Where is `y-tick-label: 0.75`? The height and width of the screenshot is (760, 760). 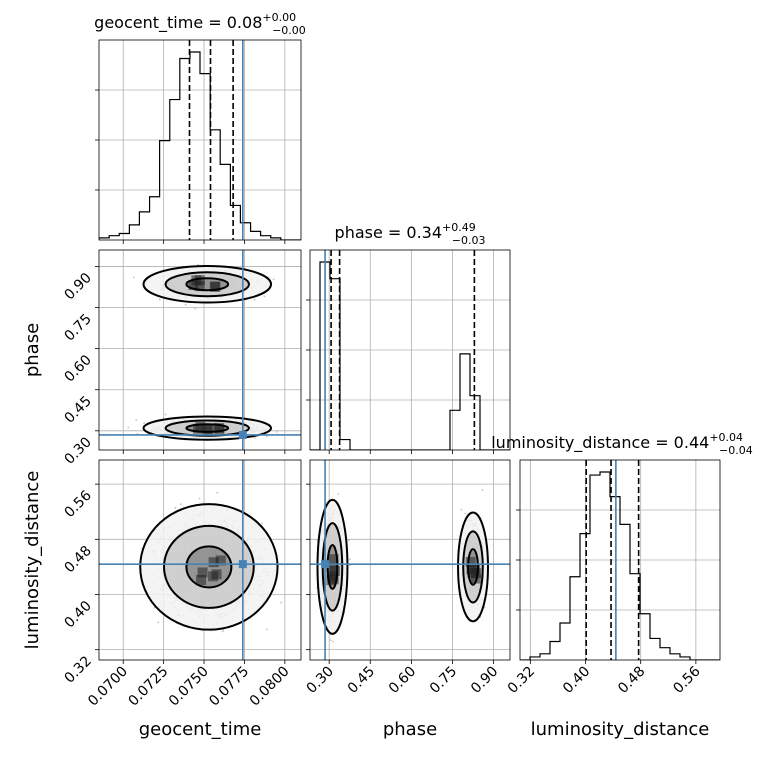
y-tick-label: 0.75 is located at coordinates (77, 327).